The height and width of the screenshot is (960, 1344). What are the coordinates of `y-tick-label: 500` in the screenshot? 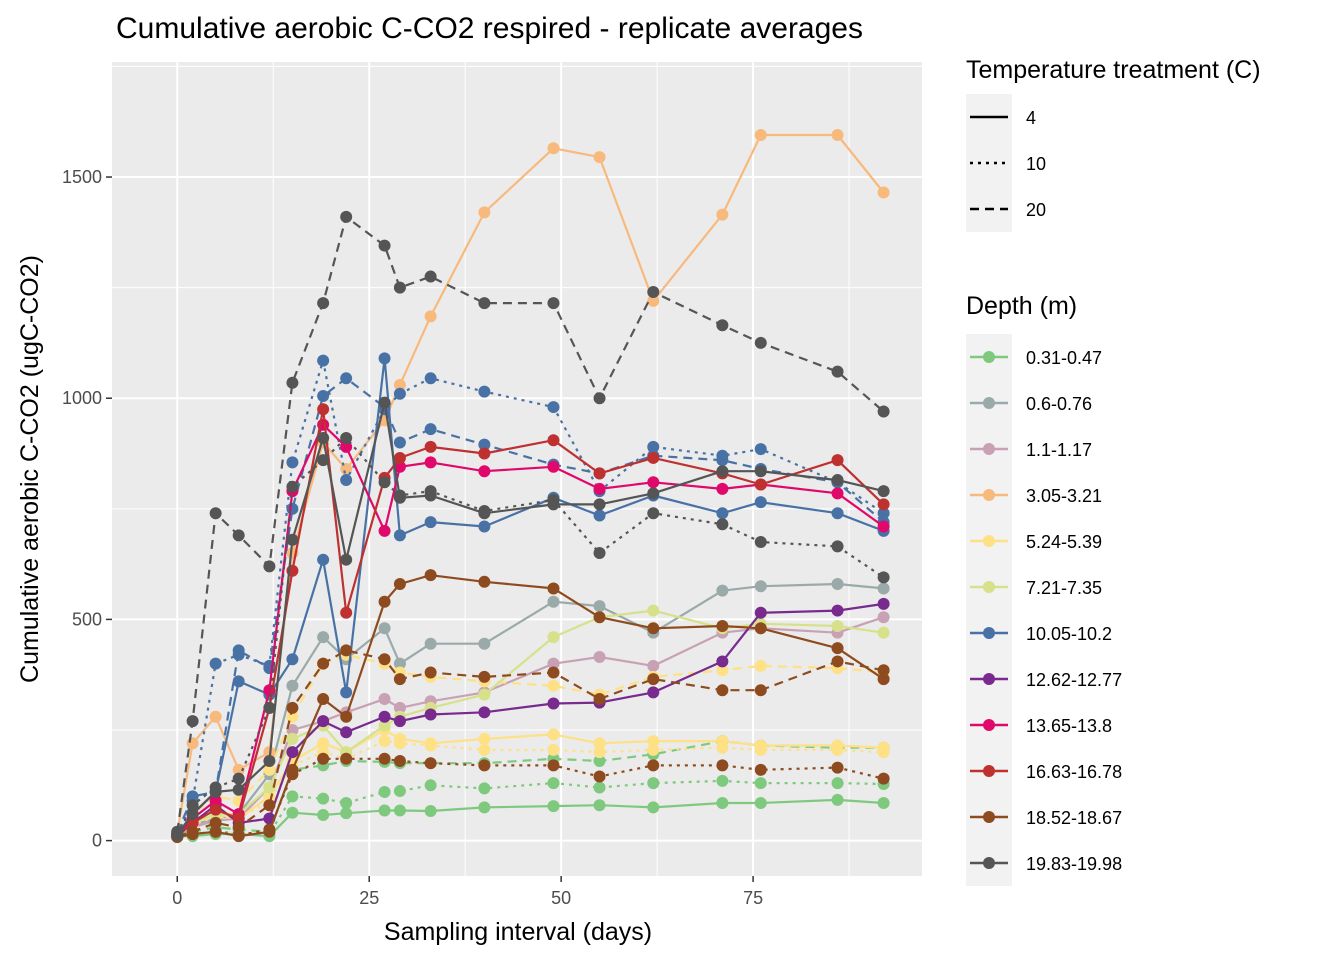 It's located at (87, 619).